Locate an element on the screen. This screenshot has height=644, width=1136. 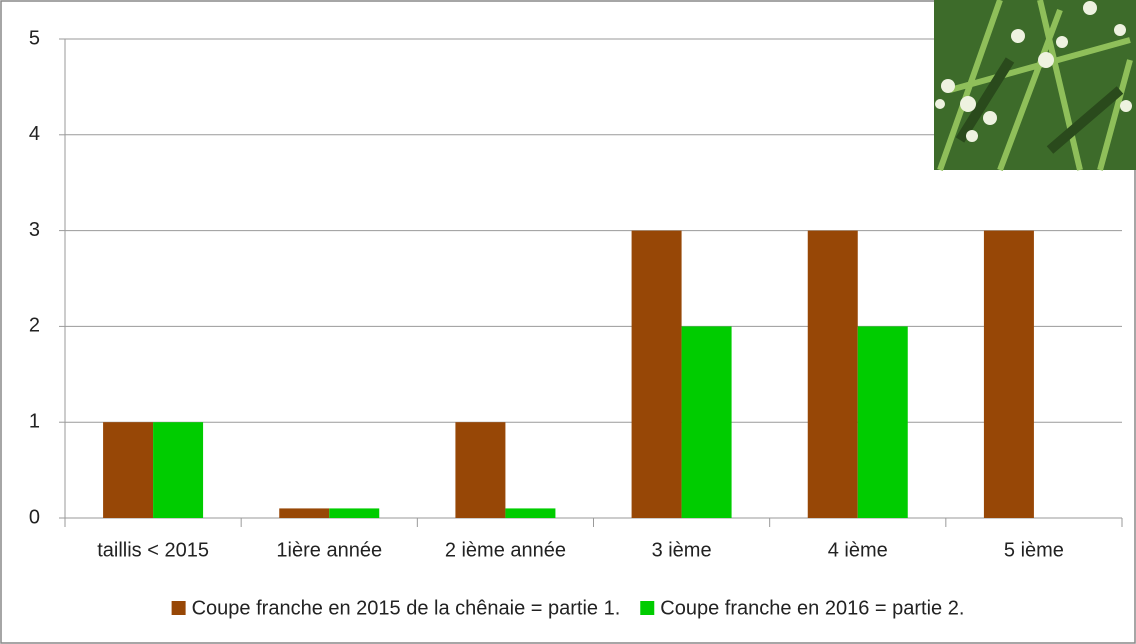
x-tick-label: 1ière année is located at coordinates (329, 550).